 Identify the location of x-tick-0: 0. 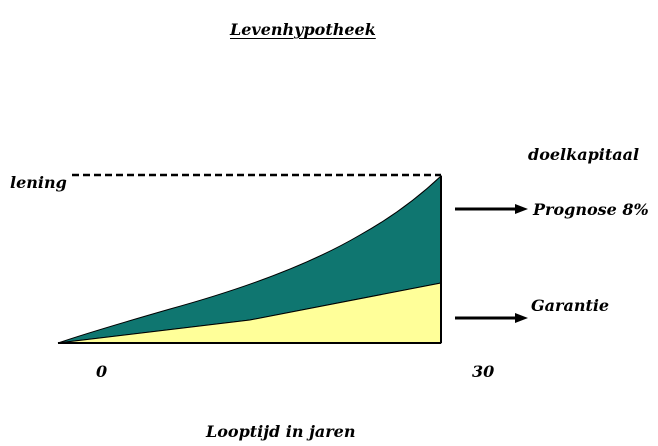
(102, 371).